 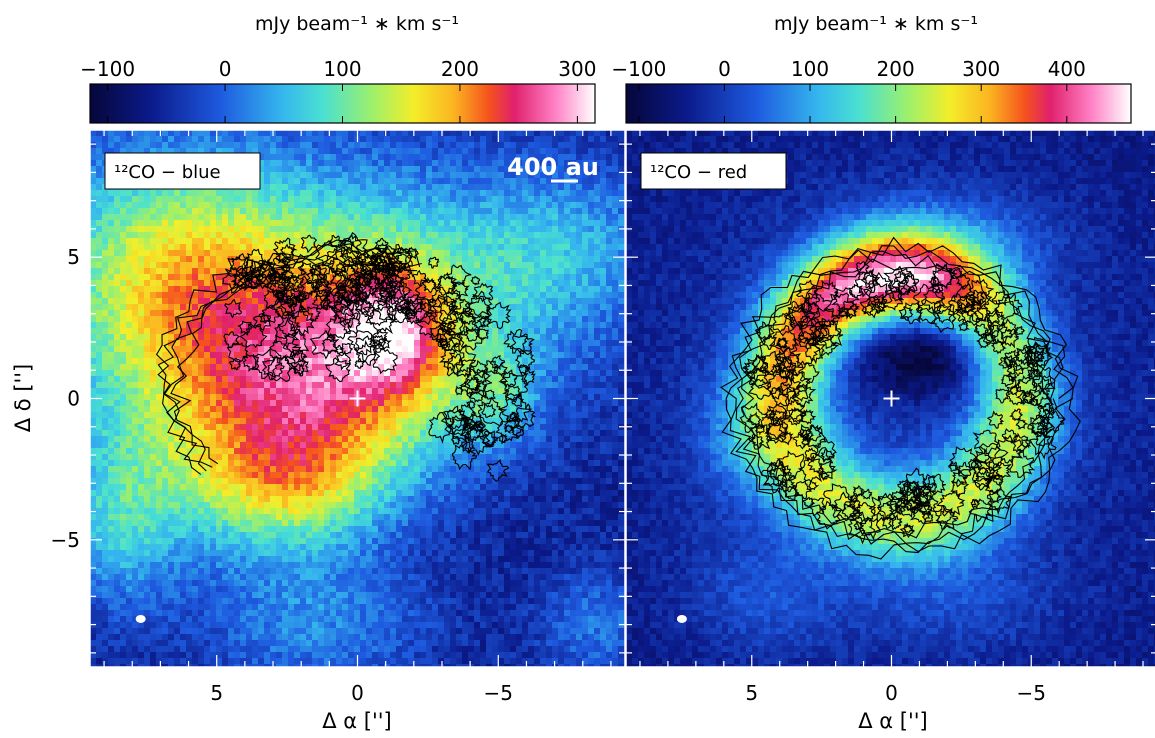 I want to click on left-colorbar-title: mJy beam⁻¹ ∗ km s⁻¹, so click(x=357, y=24).